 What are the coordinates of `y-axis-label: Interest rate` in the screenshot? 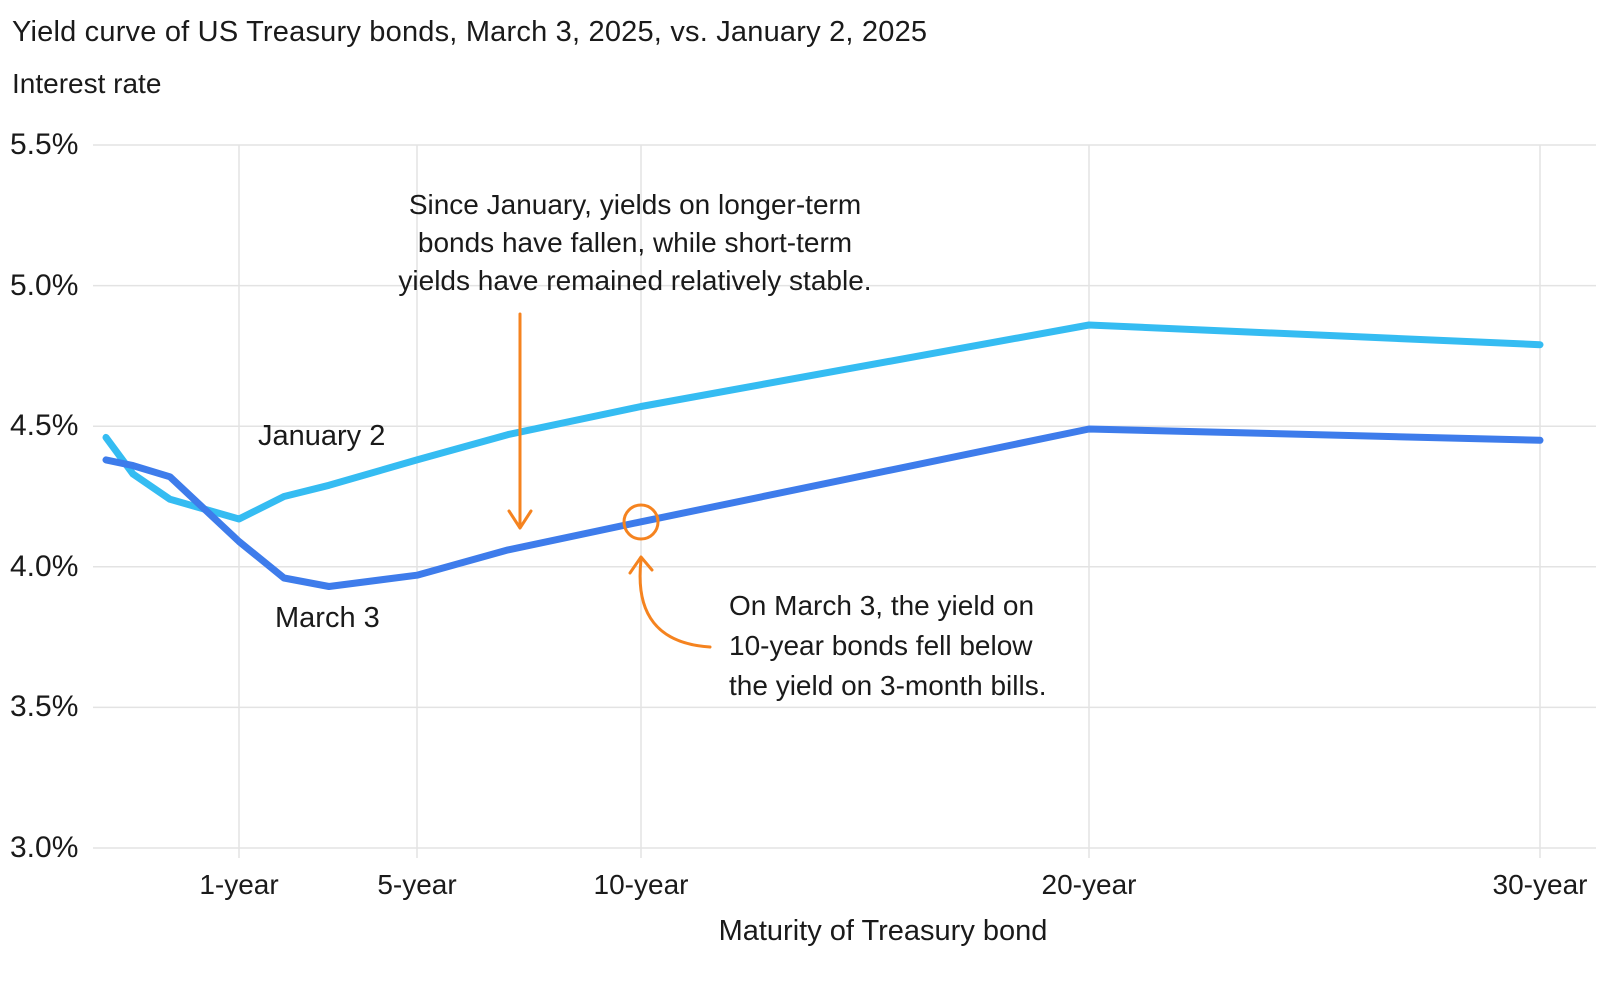 It's located at (87, 83).